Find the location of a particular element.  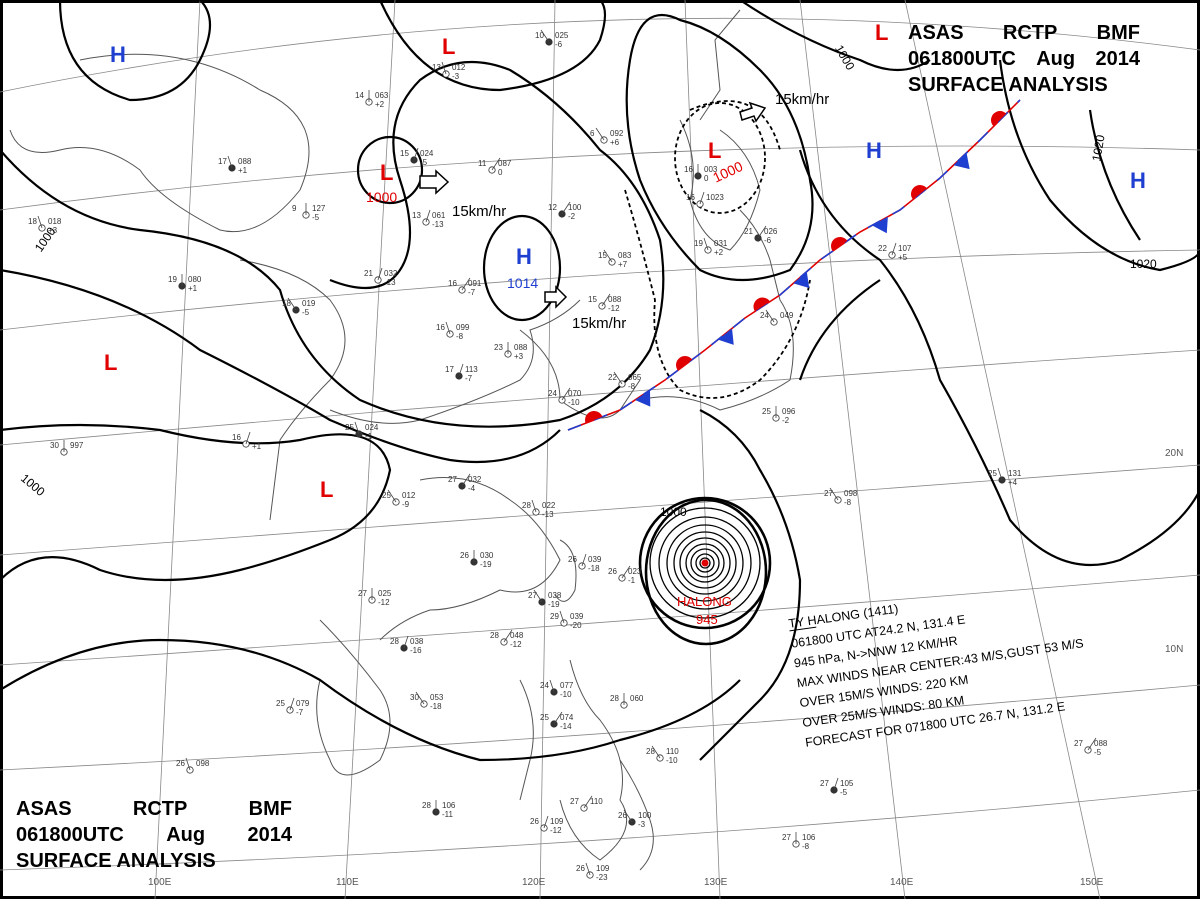

station-plot: 27 025-12 is located at coordinates (375, 597).